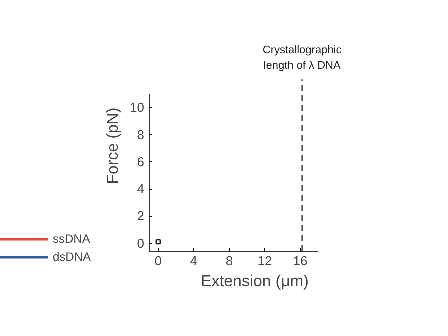  I want to click on y-axis-title: Force (pN), so click(113, 146).